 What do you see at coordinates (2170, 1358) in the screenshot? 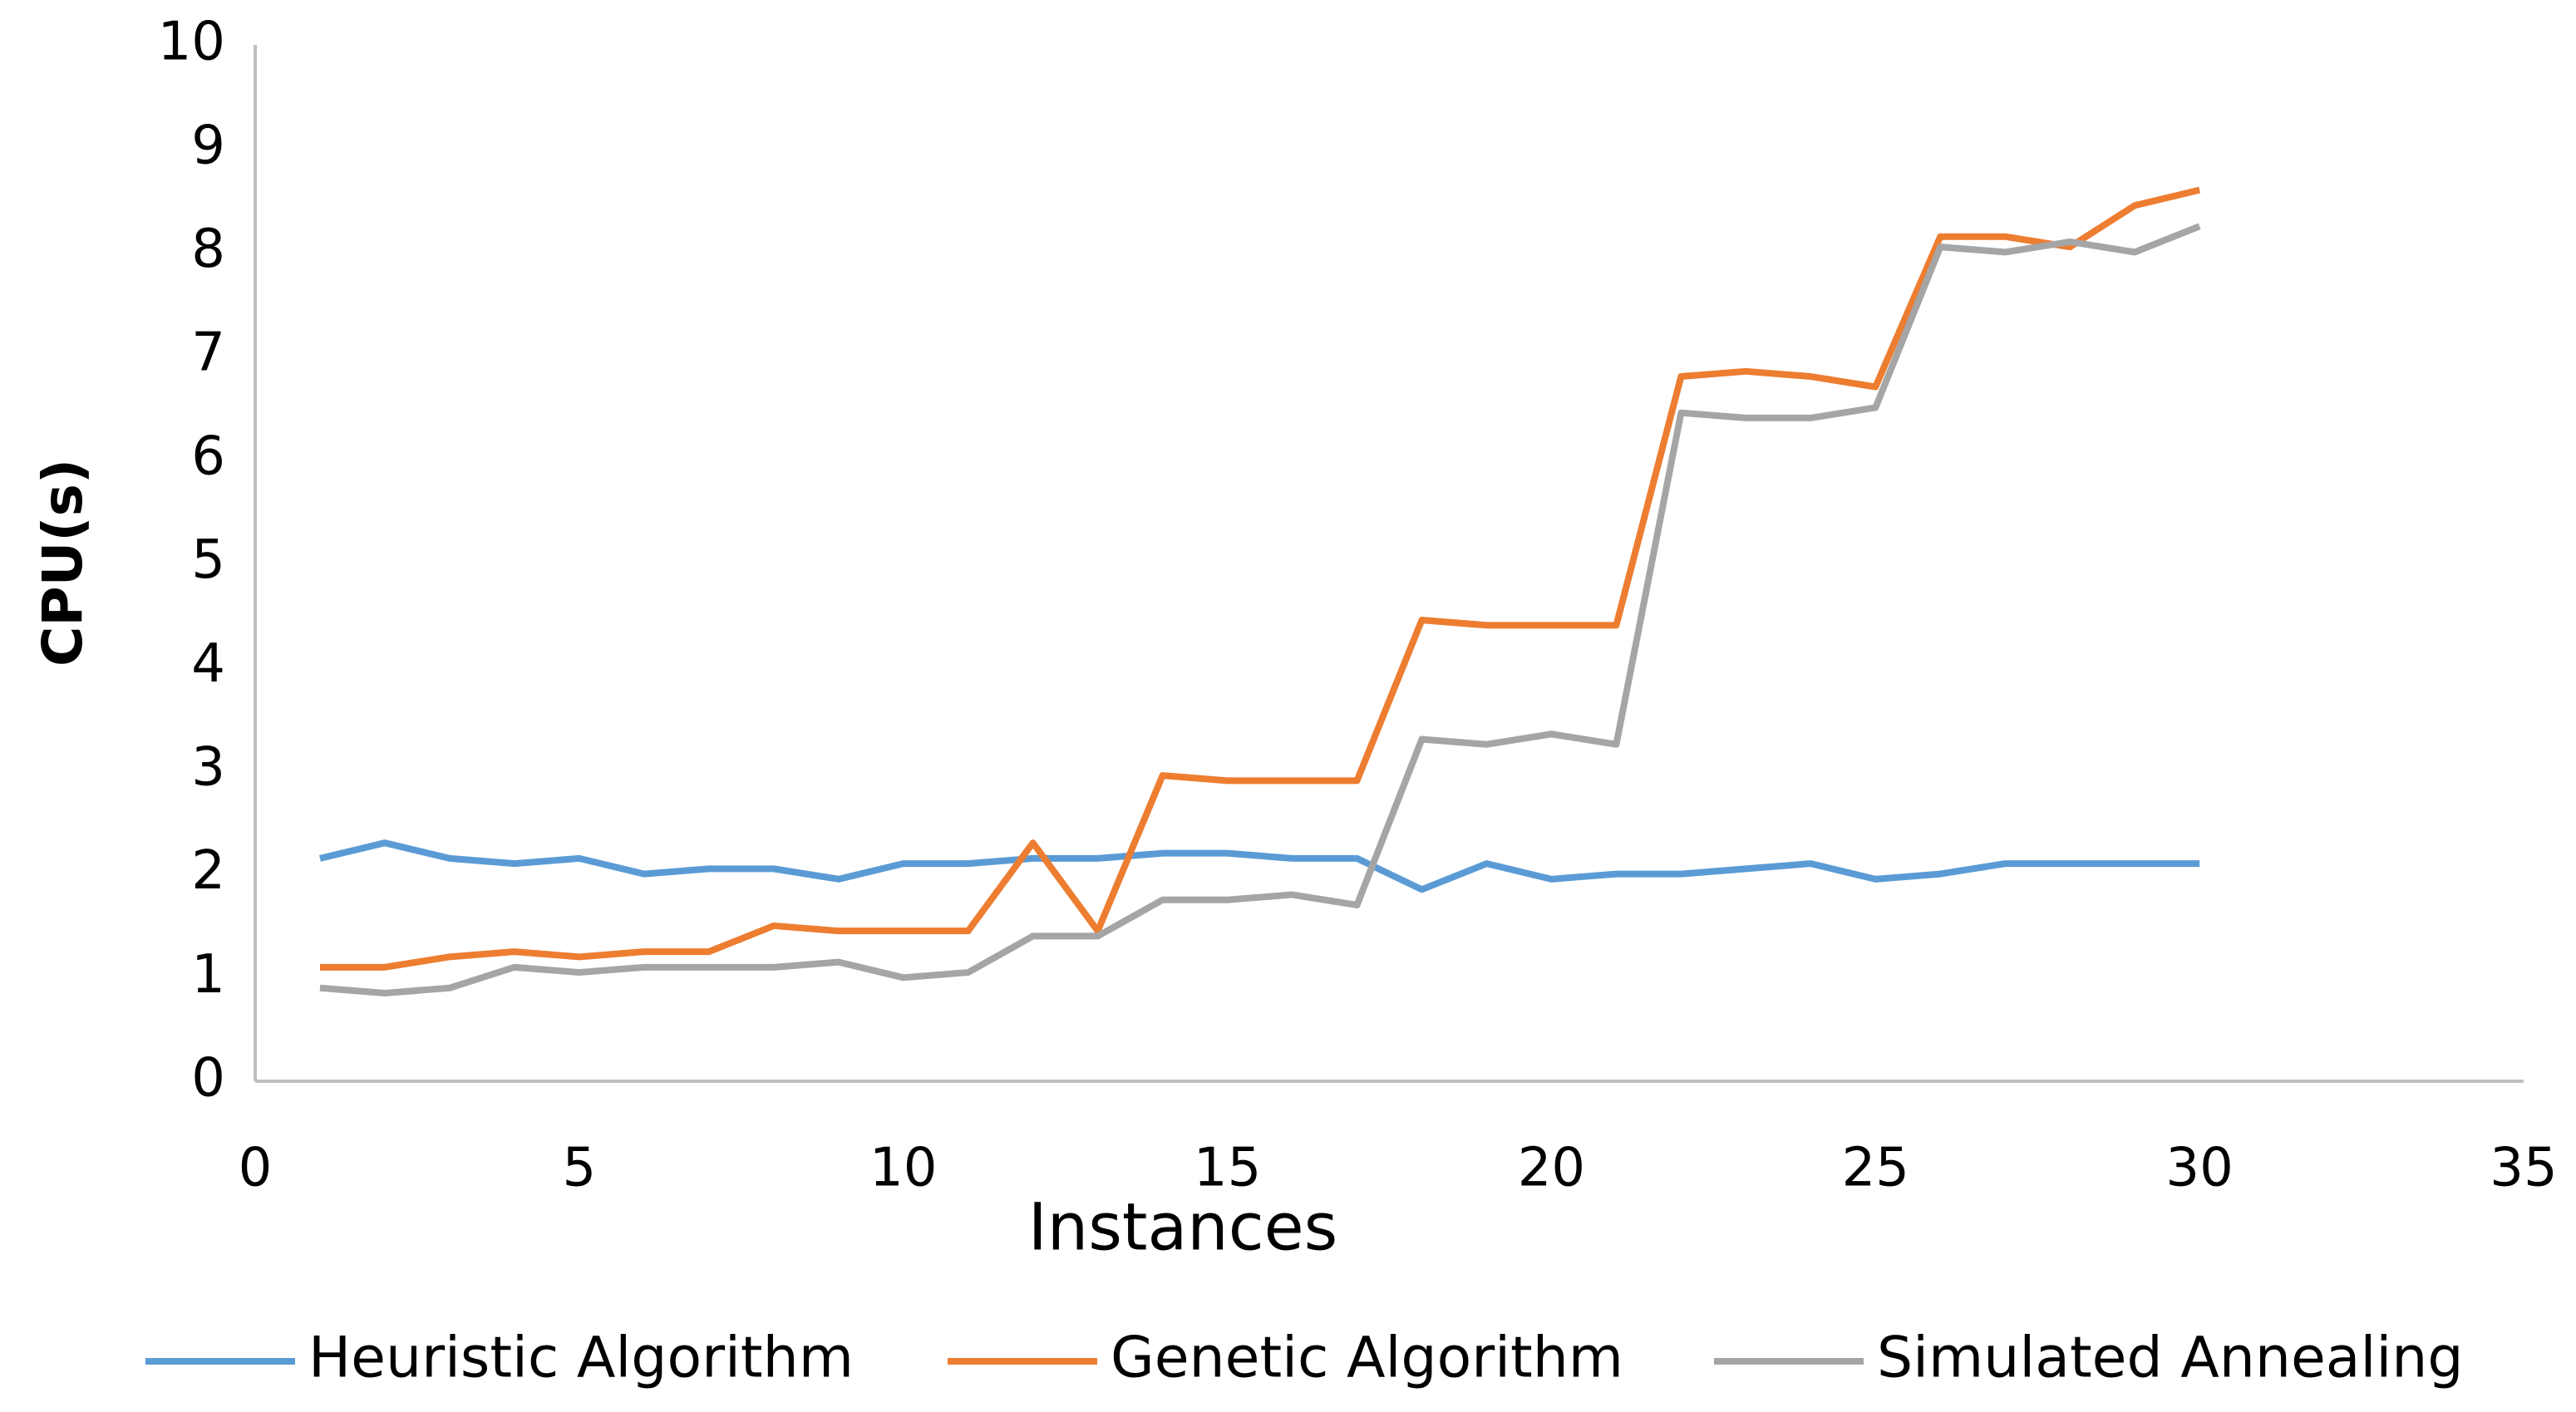
I see `legend-label: Simulated Annealing` at bounding box center [2170, 1358].